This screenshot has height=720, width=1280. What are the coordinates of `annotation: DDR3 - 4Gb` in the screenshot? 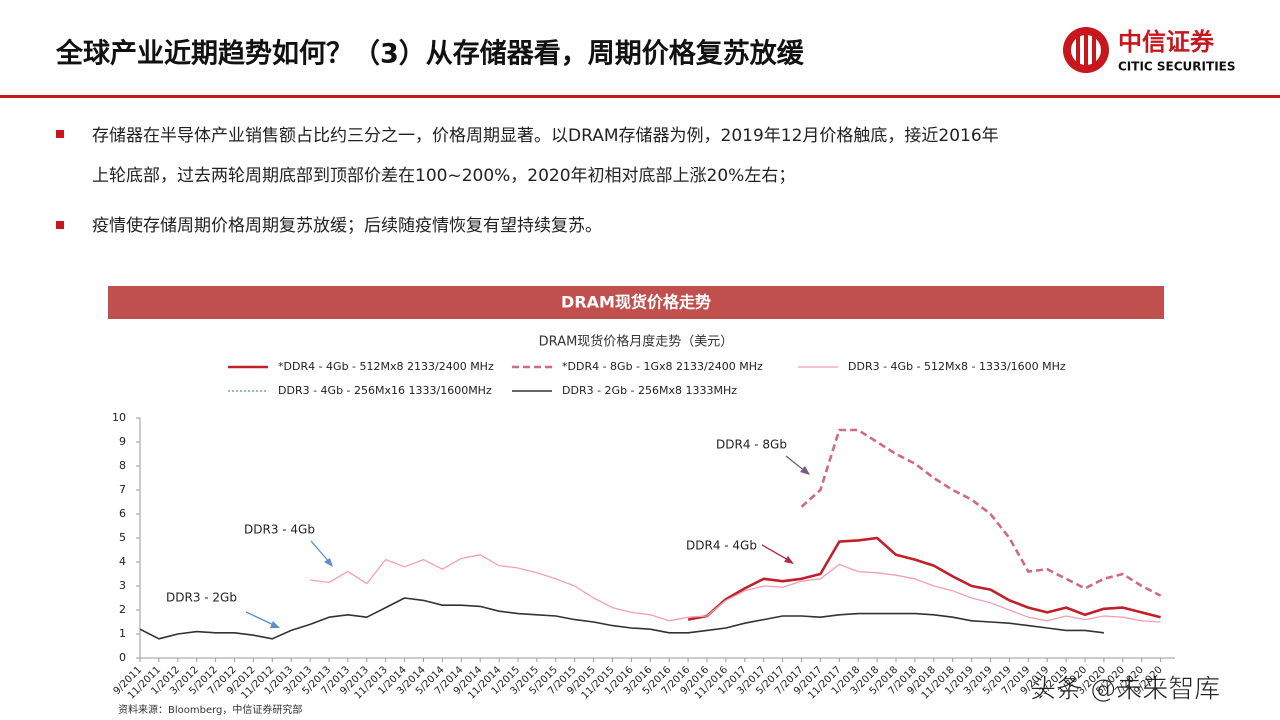 It's located at (279, 530).